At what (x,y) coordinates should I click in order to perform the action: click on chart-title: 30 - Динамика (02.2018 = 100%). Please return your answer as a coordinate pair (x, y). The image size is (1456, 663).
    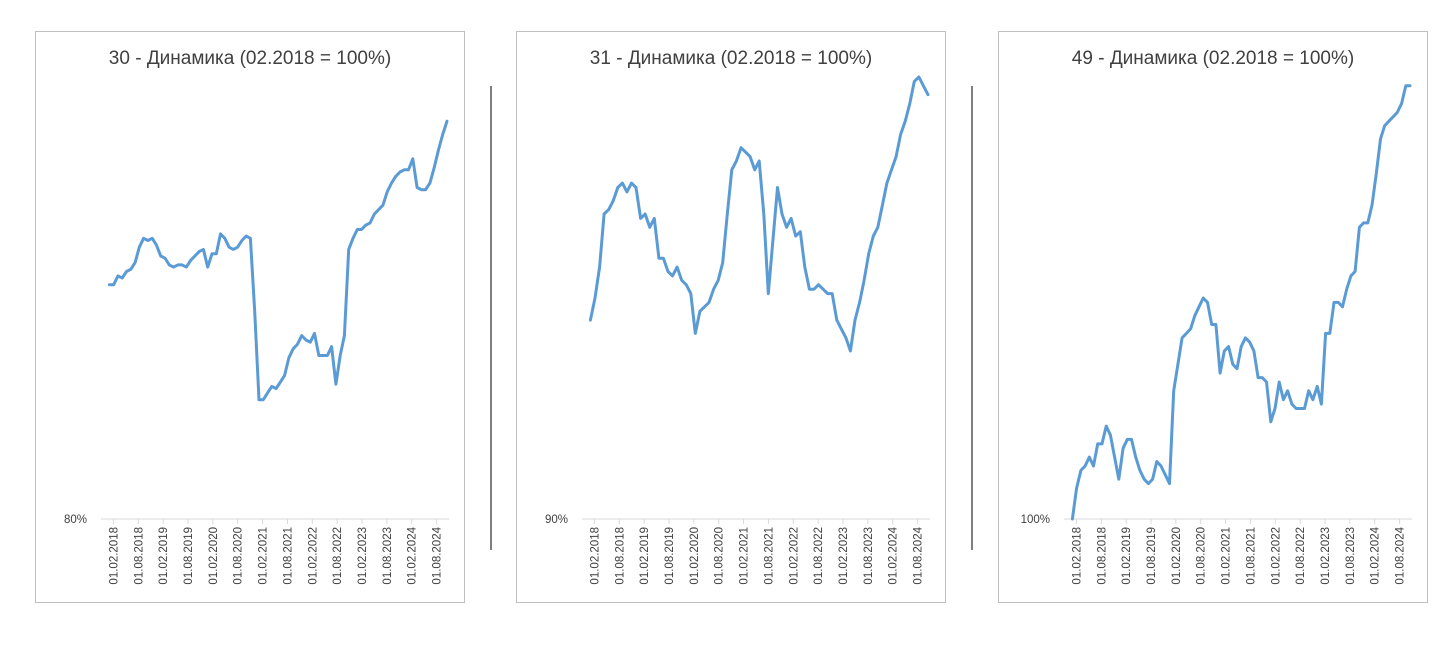
    Looking at the image, I should click on (250, 58).